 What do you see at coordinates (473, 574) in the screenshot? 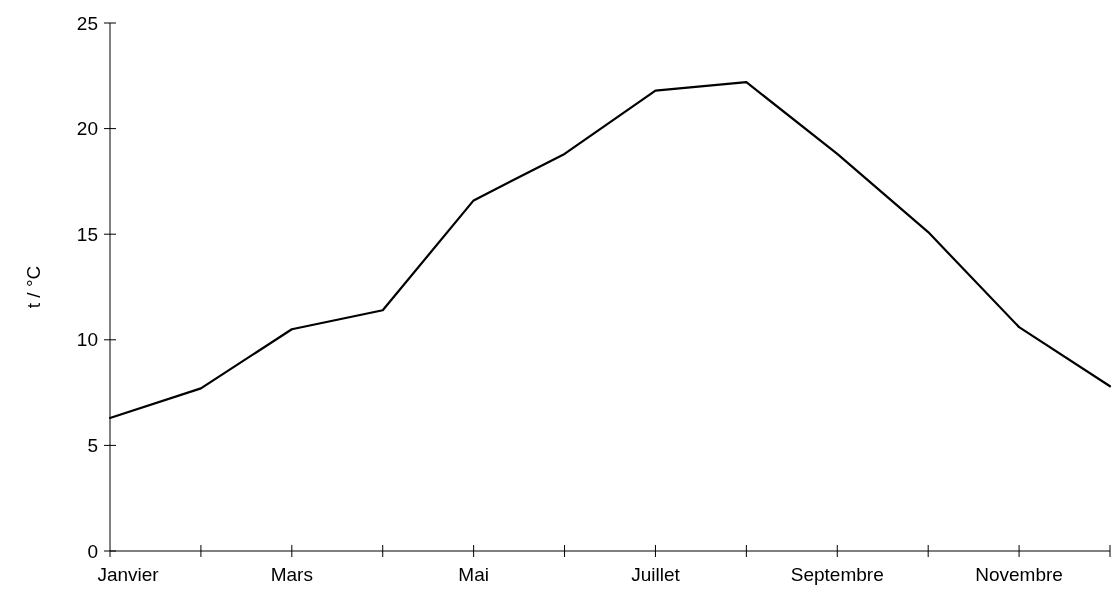
I see `x-tick-label: Mai` at bounding box center [473, 574].